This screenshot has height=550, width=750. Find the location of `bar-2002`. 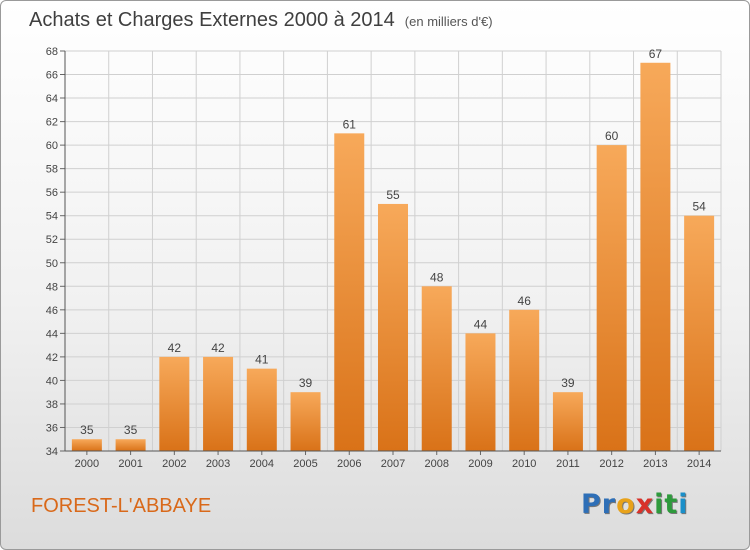

bar-2002 is located at coordinates (174, 403).